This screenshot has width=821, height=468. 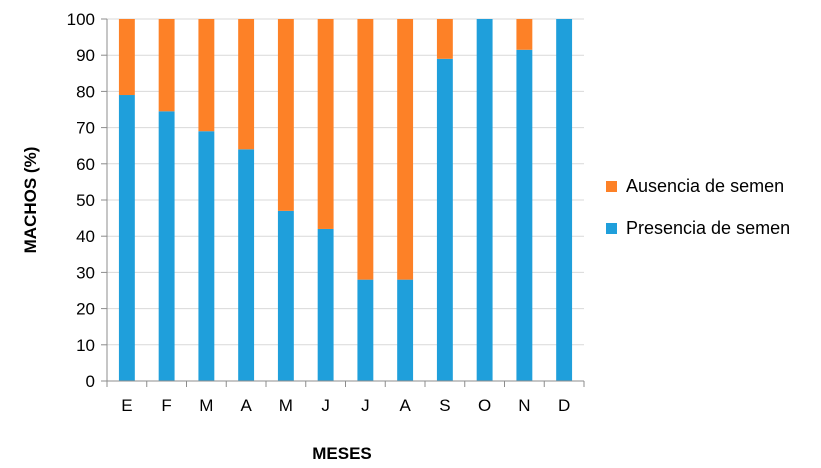 What do you see at coordinates (85, 91) in the screenshot?
I see `y-tick-label: 80` at bounding box center [85, 91].